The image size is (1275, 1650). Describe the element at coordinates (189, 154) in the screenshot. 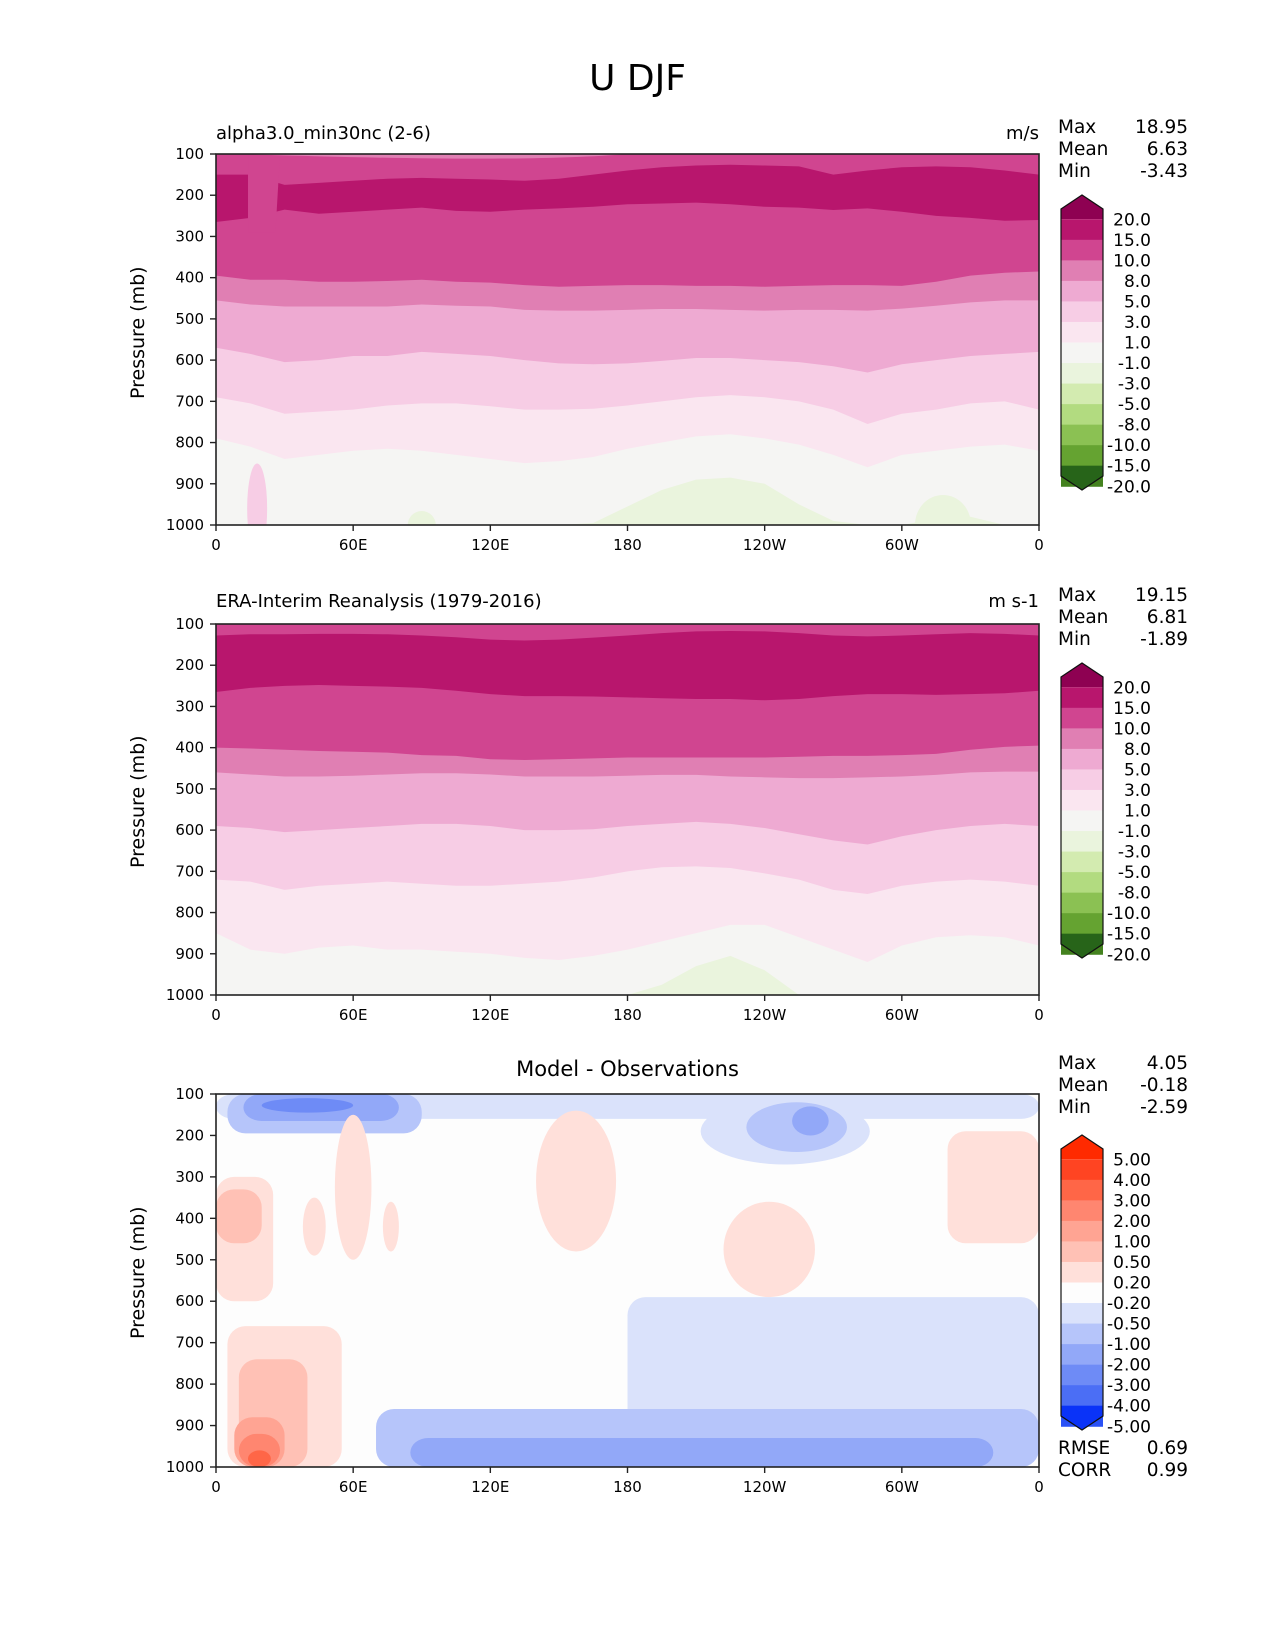

I see `y-tick-label: 100` at that location.